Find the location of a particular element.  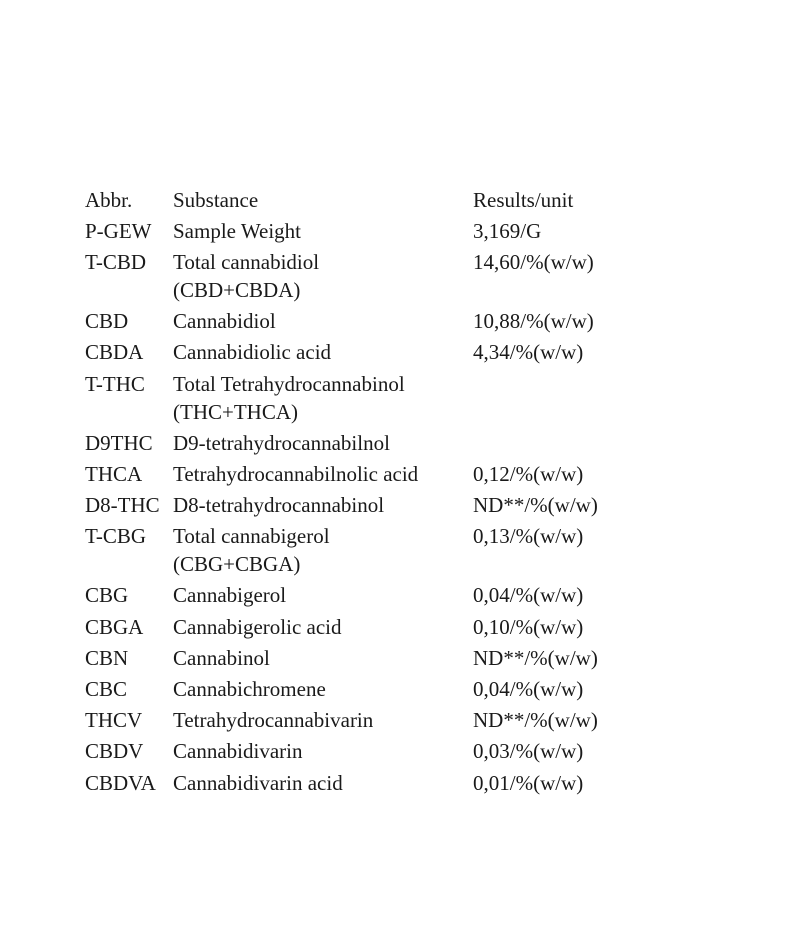

header-result: Results/unit is located at coordinates (523, 199).